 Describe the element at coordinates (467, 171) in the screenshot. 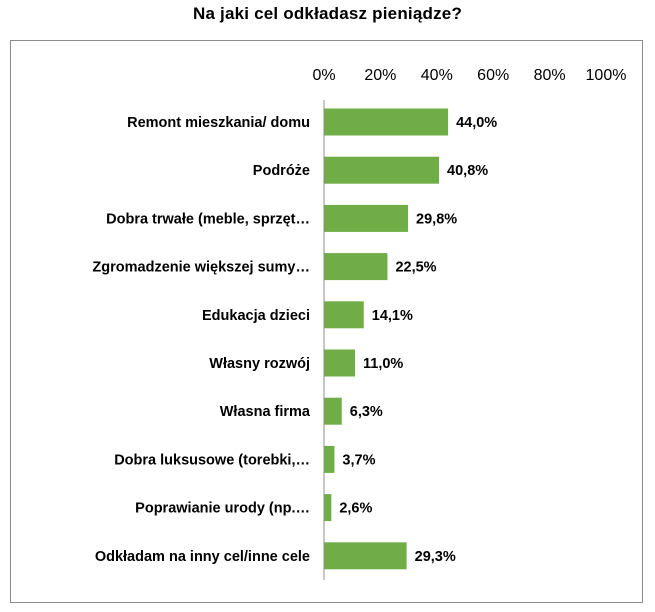

I see `data-label: 40,8%` at that location.